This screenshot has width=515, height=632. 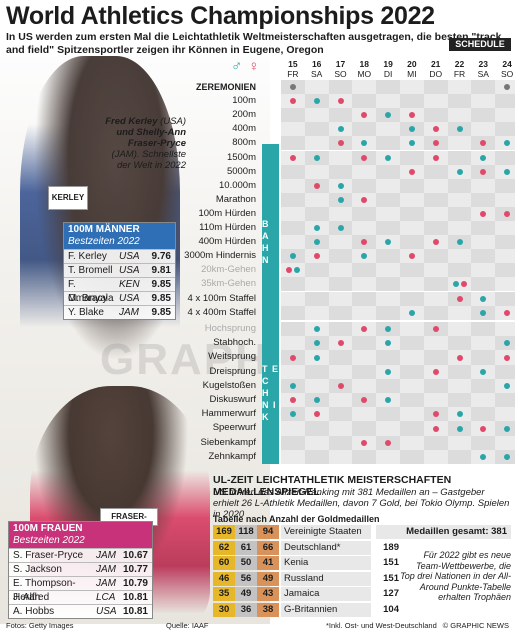 What do you see at coordinates (507, 64) in the screenshot?
I see `day-number: 24` at bounding box center [507, 64].